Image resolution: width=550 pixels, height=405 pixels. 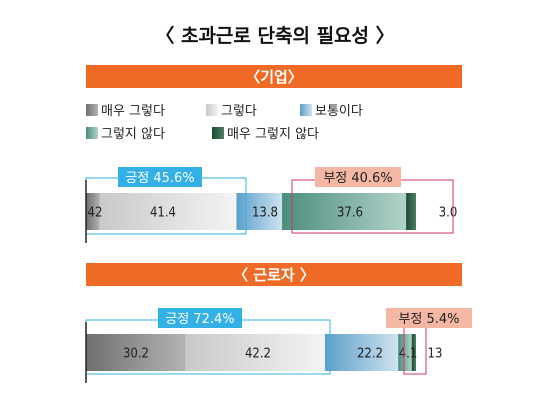 I want to click on positive-label: 긍정 72.4%, so click(x=199, y=319).